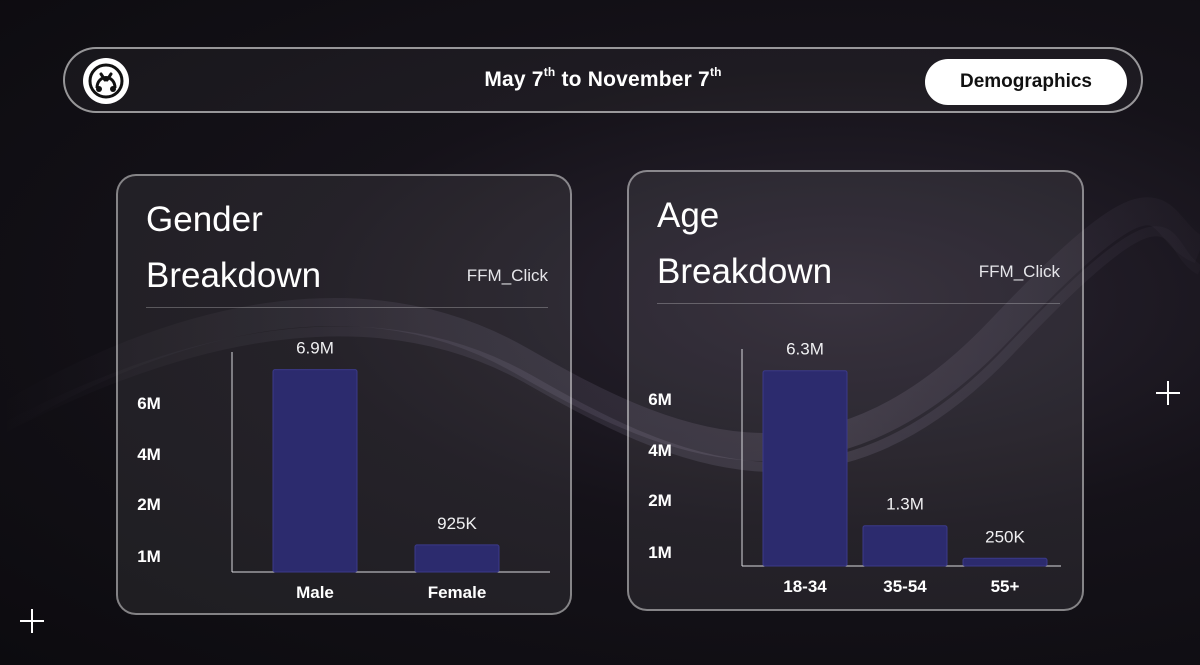  I want to click on age-y-tick-label: 6M, so click(660, 399).